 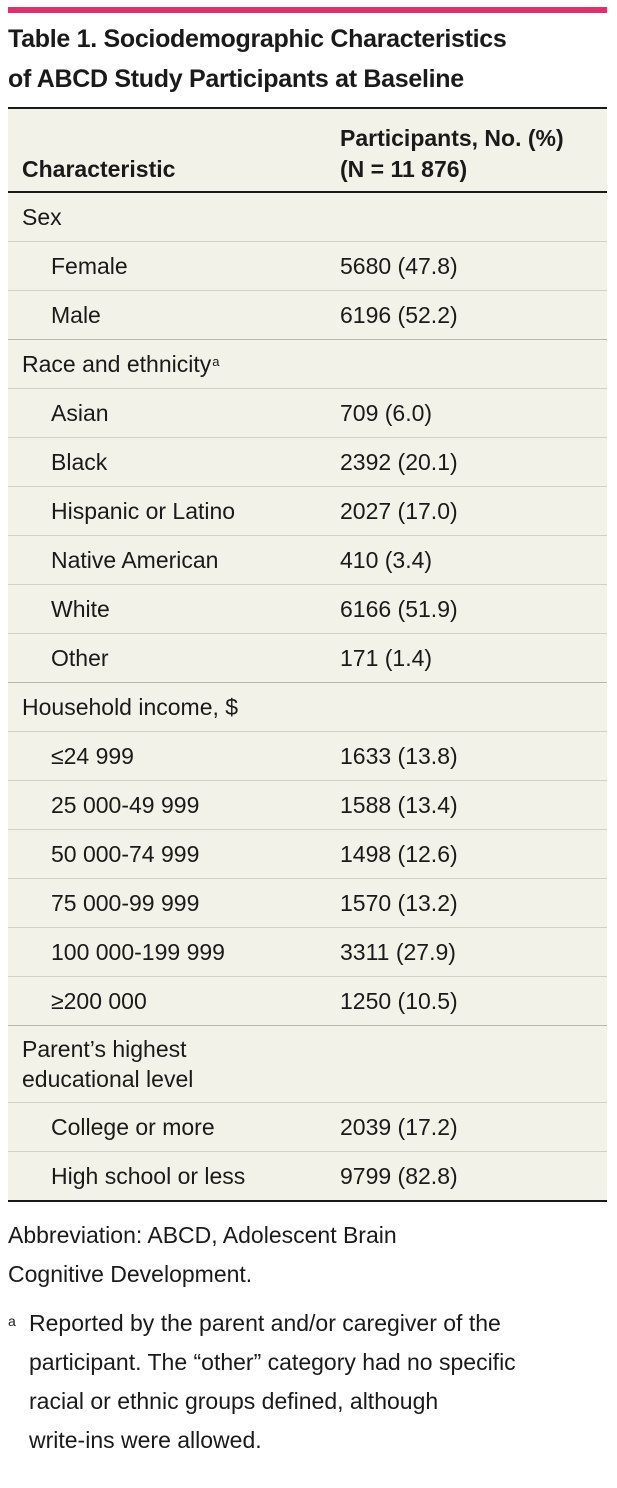 What do you see at coordinates (473, 756) in the screenshot?
I see `row-value: 1633 (13.8)` at bounding box center [473, 756].